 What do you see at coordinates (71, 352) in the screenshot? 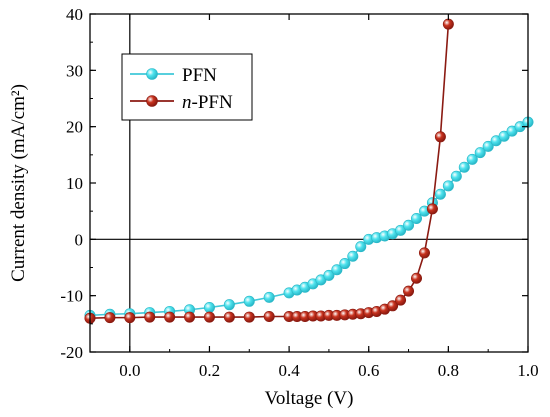
I see `y-tick-label: -20` at bounding box center [71, 352].